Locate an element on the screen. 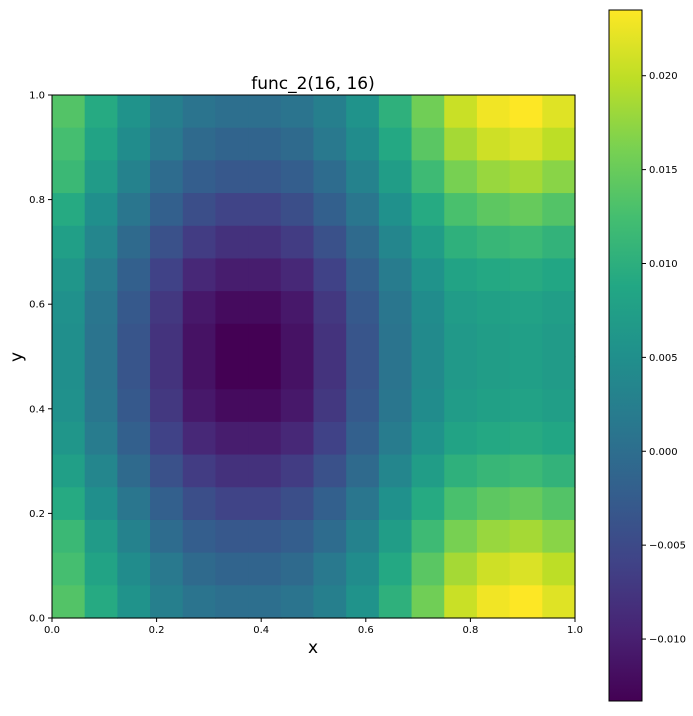  y-tick-label: 0.8 is located at coordinates (37, 200).